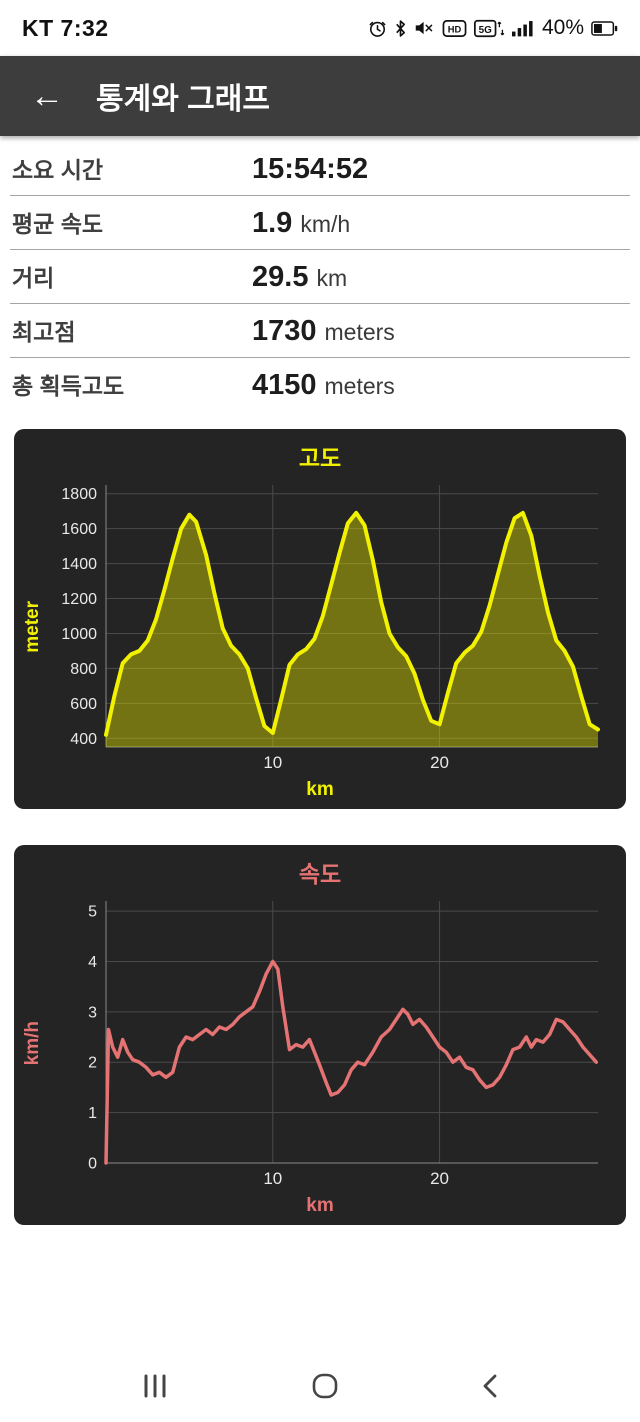  I want to click on svg-text: 600, so click(83, 704).